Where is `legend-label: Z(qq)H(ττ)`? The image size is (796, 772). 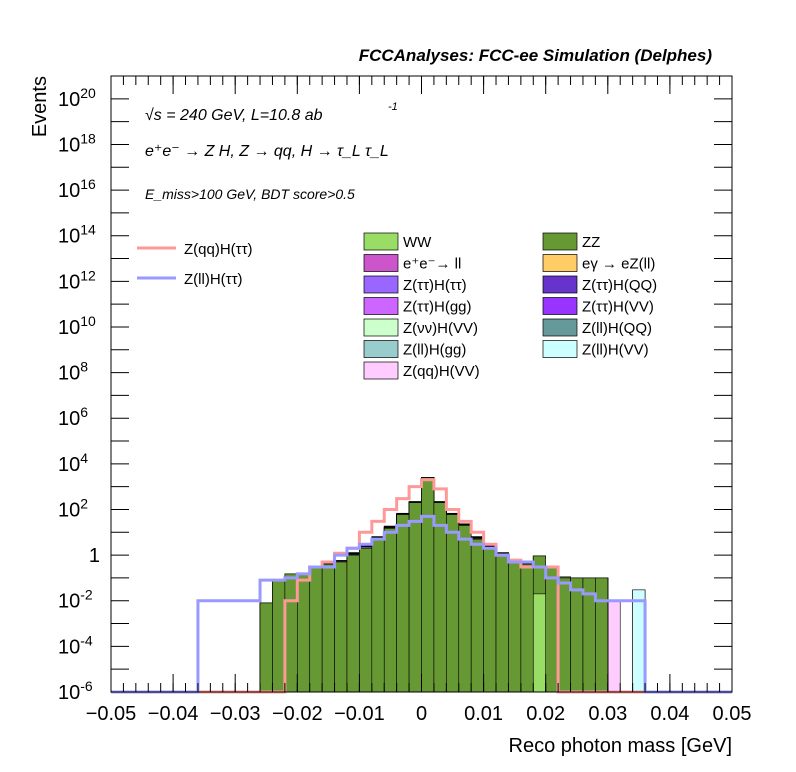
legend-label: Z(qq)H(ττ) is located at coordinates (218, 249).